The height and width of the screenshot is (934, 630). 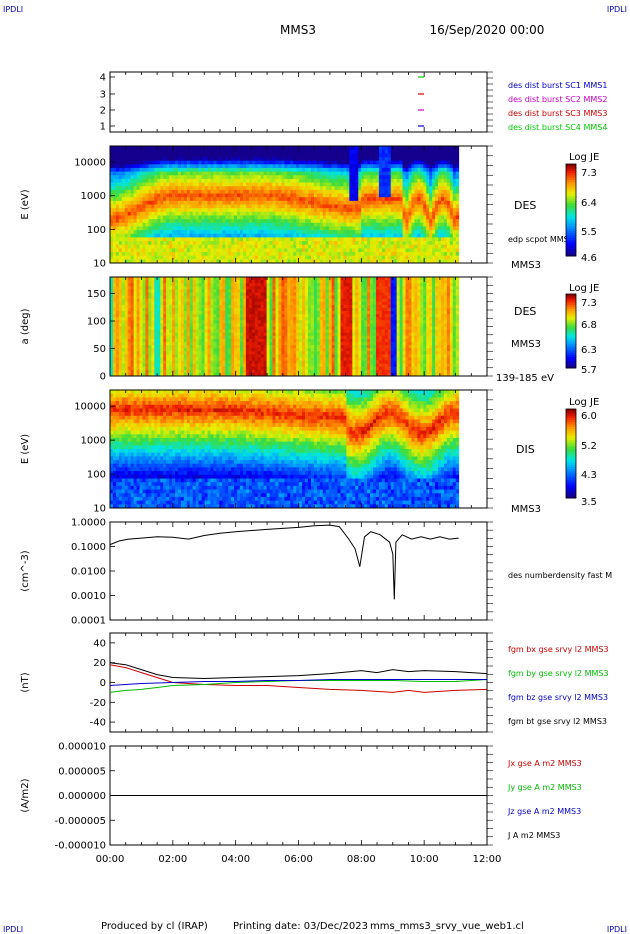 I want to click on colorbar-swatch, so click(x=571, y=200).